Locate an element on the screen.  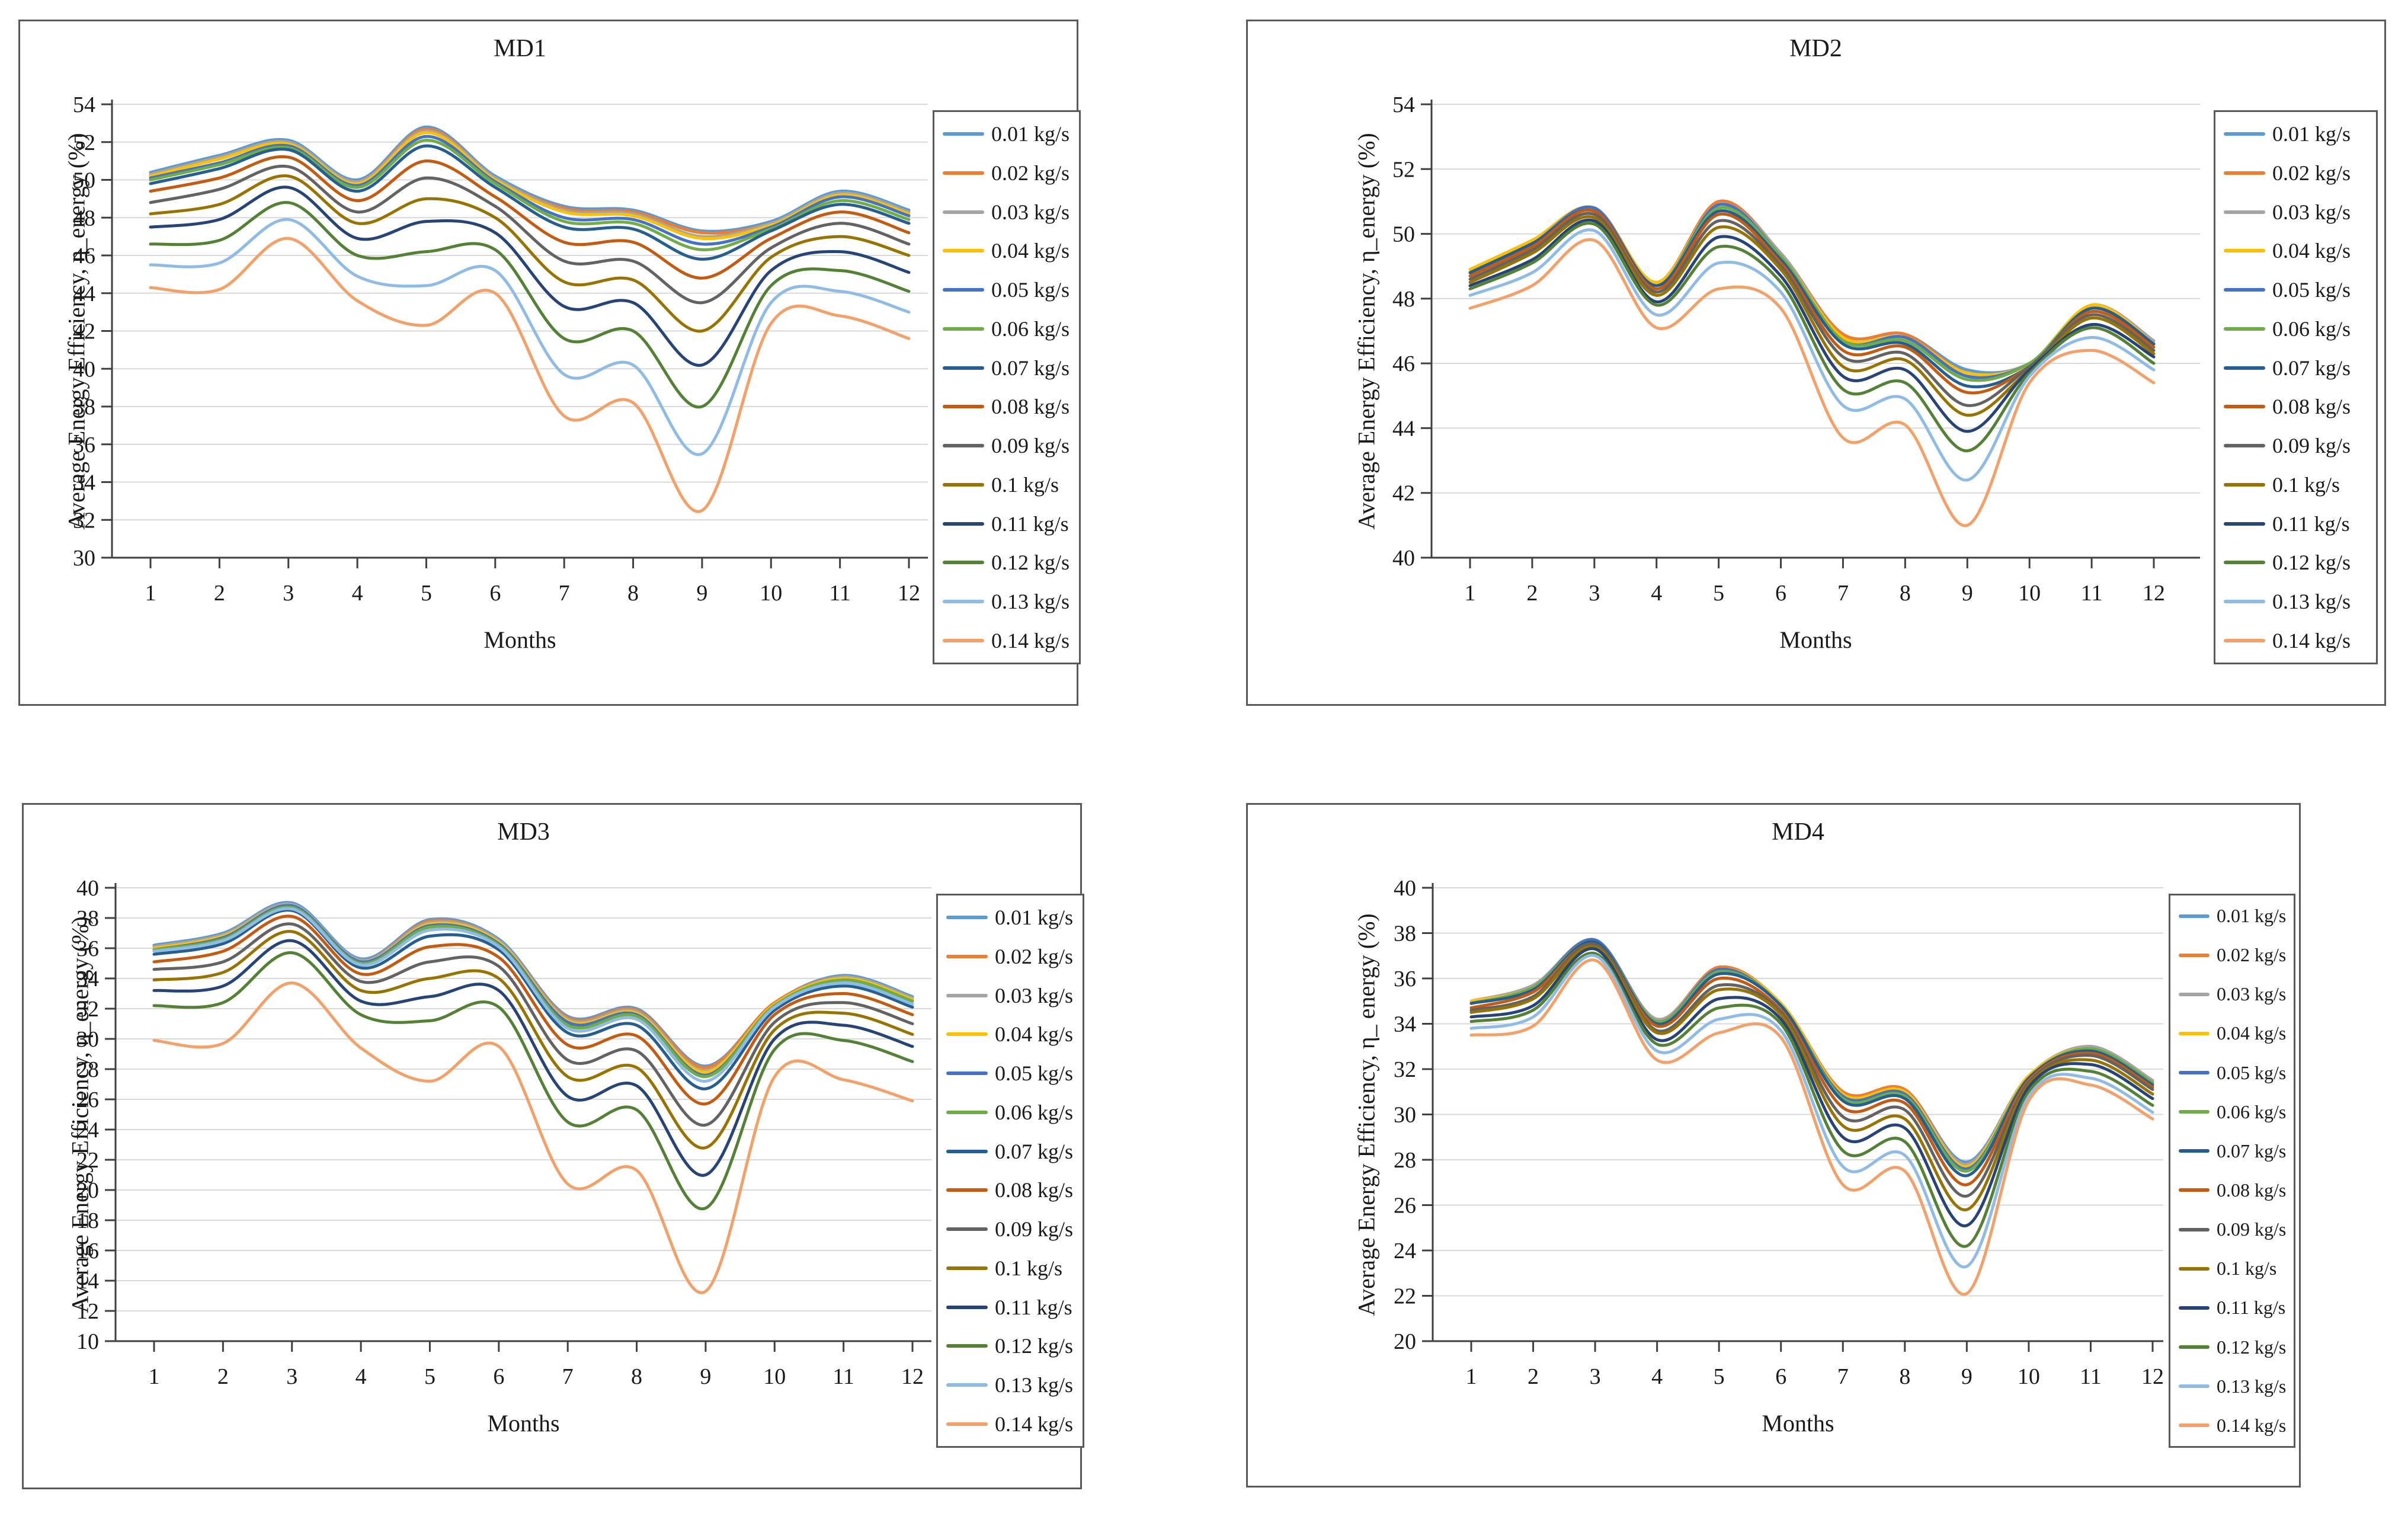
y-tick-label: 26 is located at coordinates (87, 1099).